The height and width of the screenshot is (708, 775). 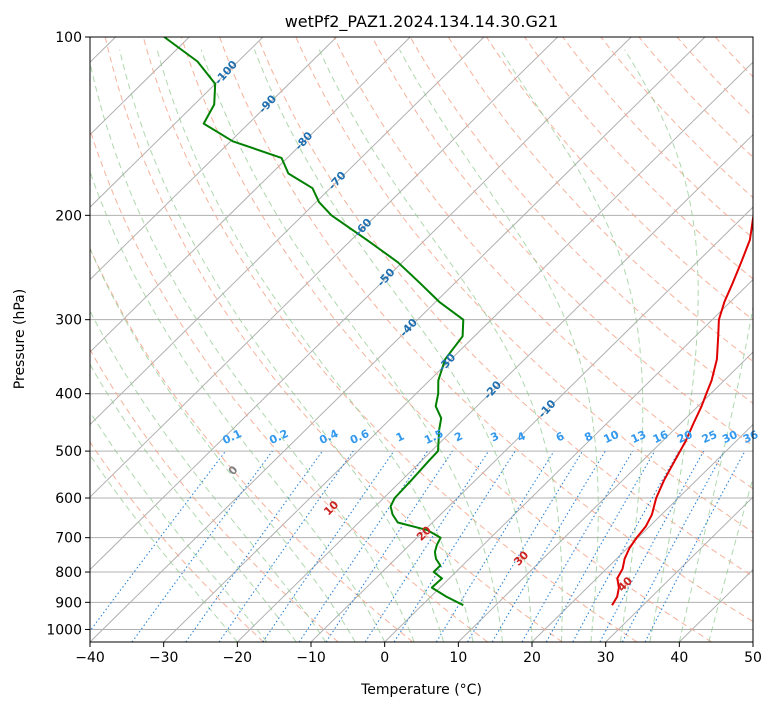 I want to click on x-tick-label: 10, so click(x=458, y=658).